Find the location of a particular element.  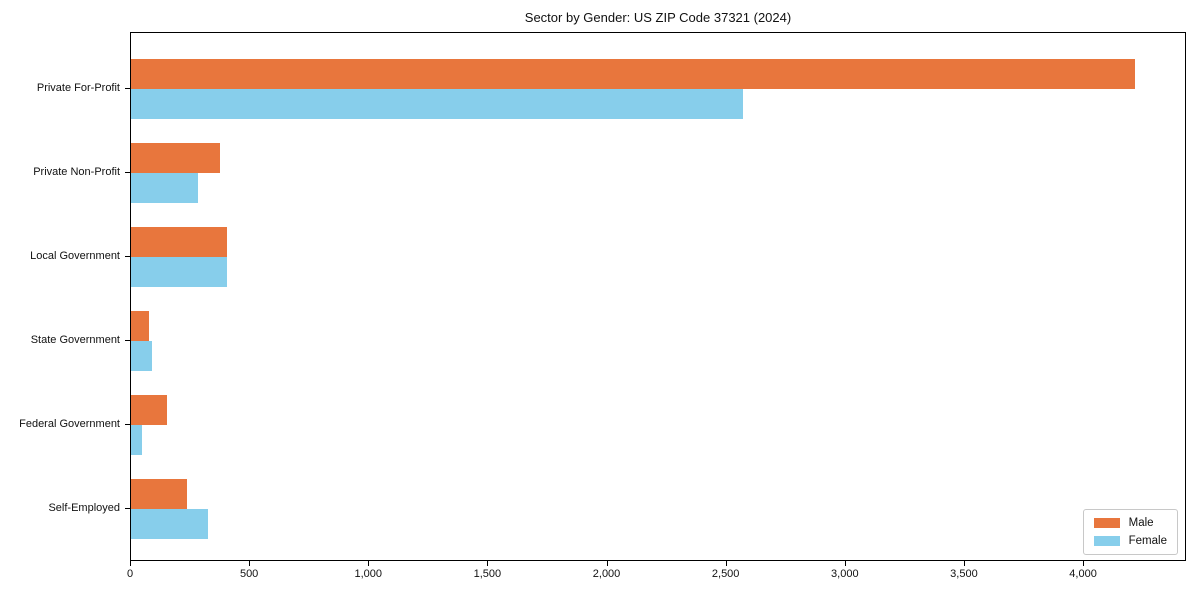

legend-item-male: Male is located at coordinates (1130, 523).